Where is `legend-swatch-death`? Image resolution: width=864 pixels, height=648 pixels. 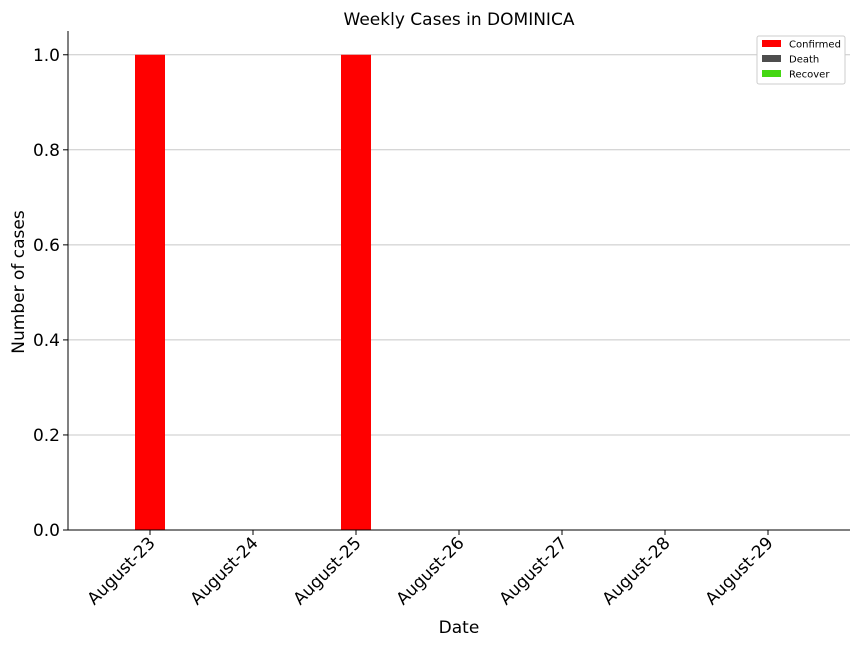 legend-swatch-death is located at coordinates (771, 58).